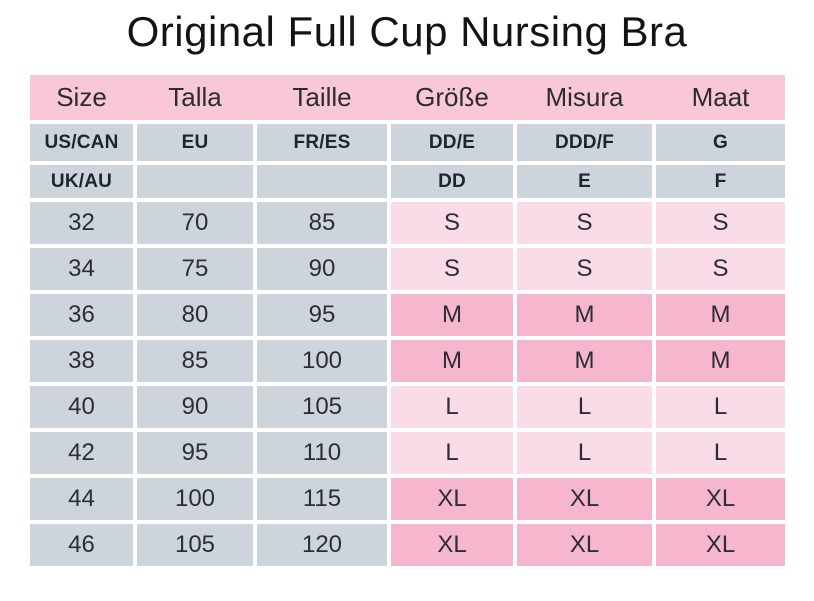 This screenshot has width=814, height=601. I want to click on band-size-cell: 46, so click(81, 545).